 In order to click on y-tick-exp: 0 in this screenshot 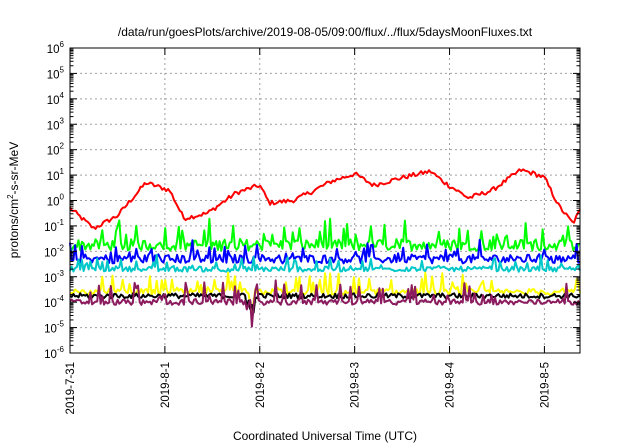, I will do `click(62, 197)`.